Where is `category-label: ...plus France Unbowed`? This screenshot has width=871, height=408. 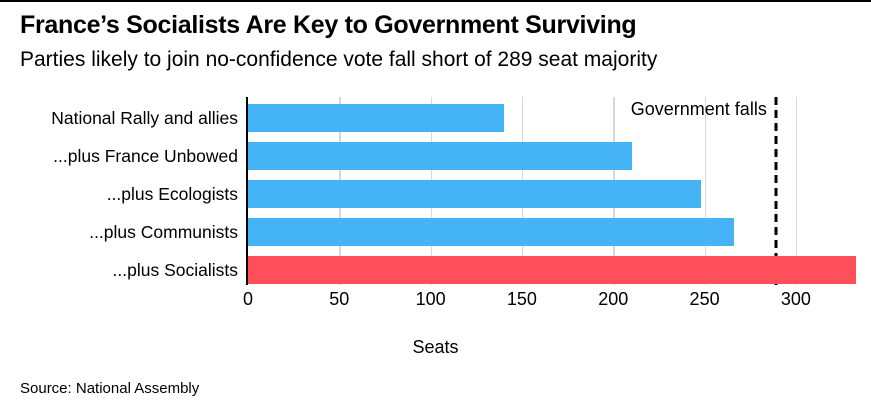
category-label: ...plus France Unbowed is located at coordinates (145, 156).